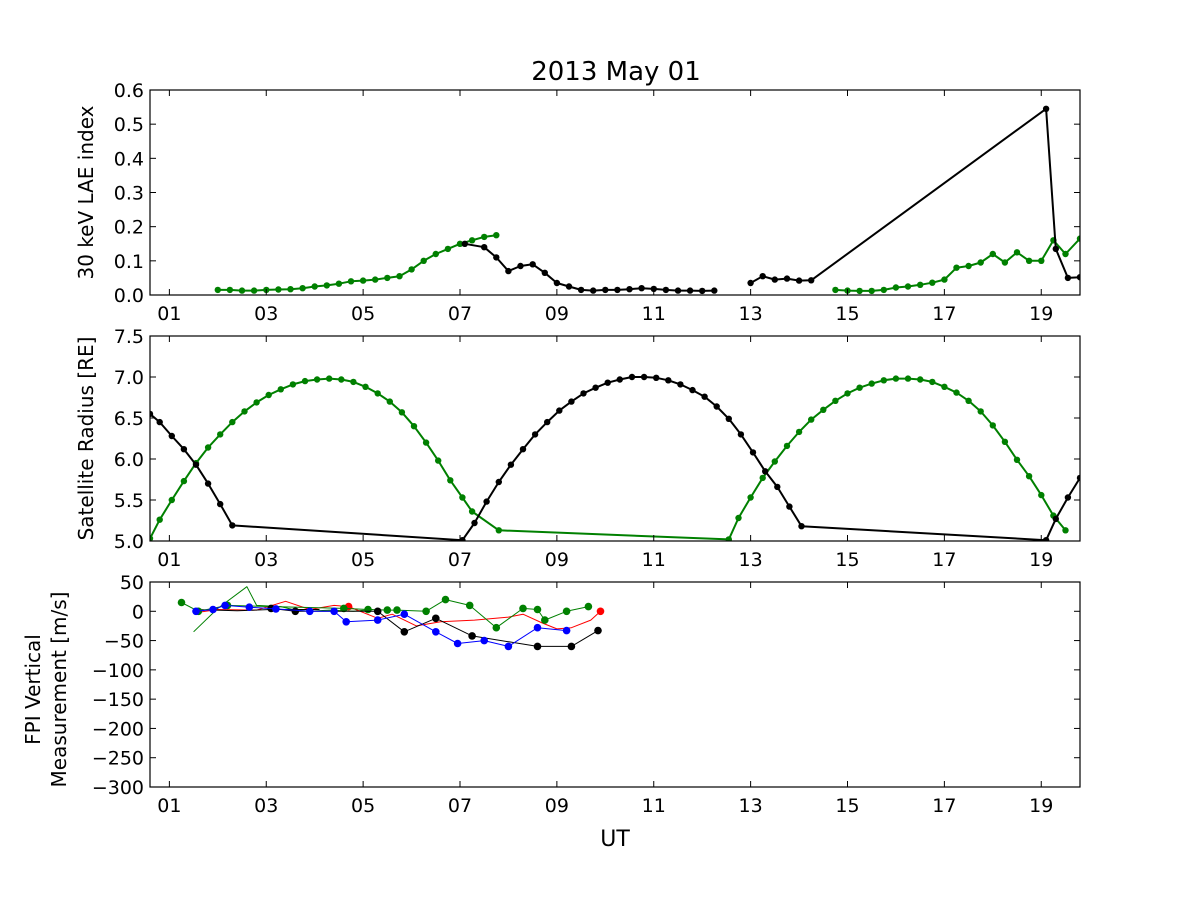 The width and height of the screenshot is (1200, 900). What do you see at coordinates (129, 194) in the screenshot?
I see `y-tick-label: 0.3` at bounding box center [129, 194].